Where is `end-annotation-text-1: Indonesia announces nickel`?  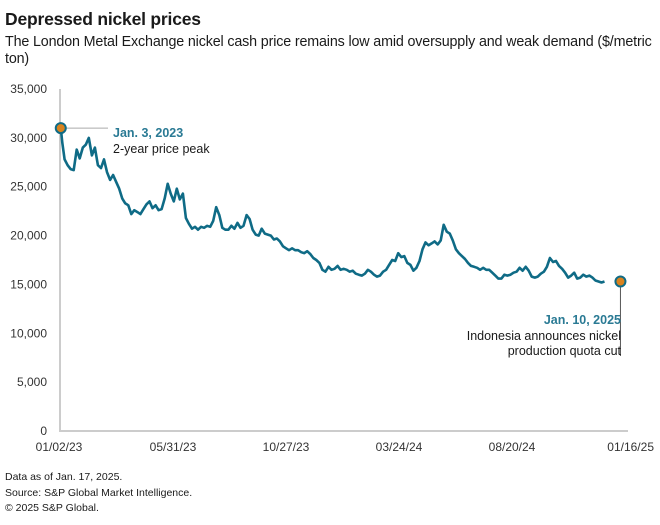 end-annotation-text-1: Indonesia announces nickel is located at coordinates (544, 336).